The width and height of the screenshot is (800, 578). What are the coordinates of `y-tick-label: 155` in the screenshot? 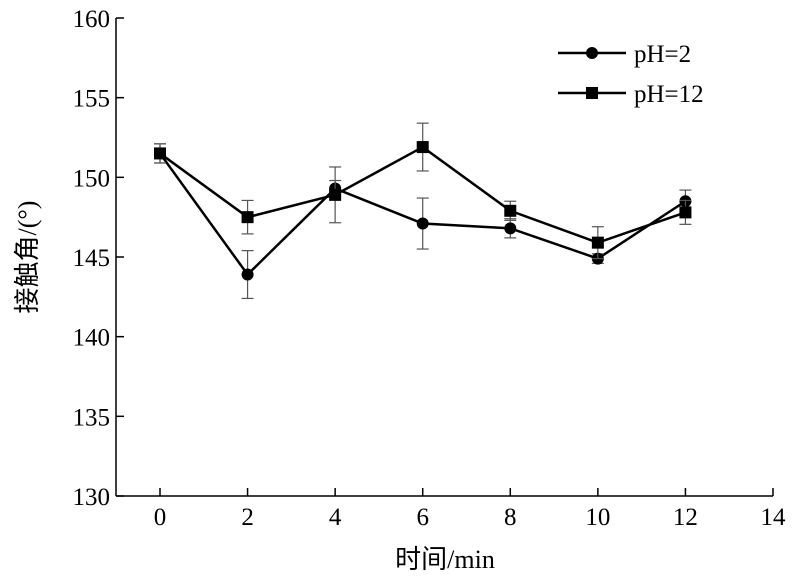 It's located at (92, 99).